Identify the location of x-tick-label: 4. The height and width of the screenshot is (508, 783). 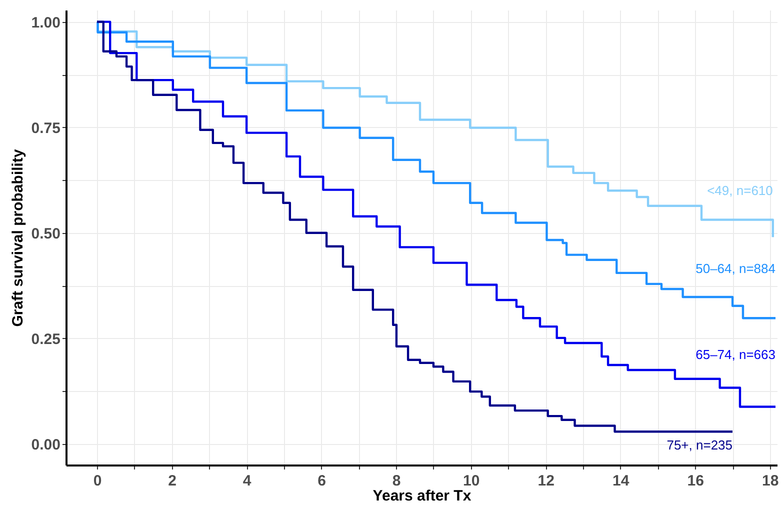
(247, 481).